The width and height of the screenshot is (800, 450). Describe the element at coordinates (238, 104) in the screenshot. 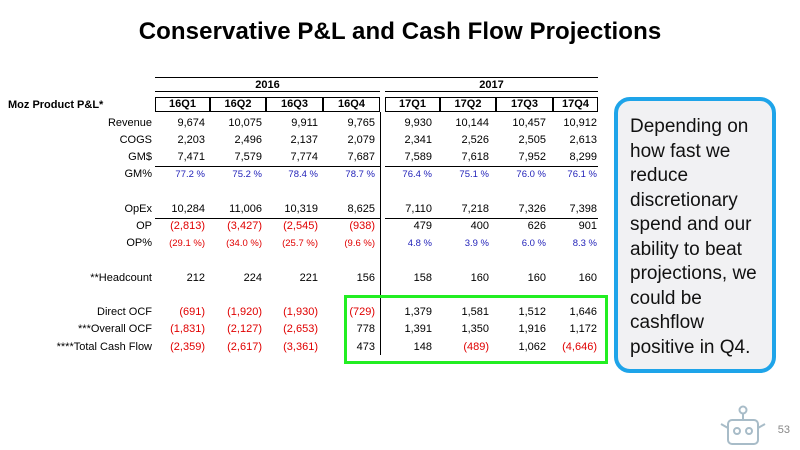

I see `quarter-header: 16Q2` at that location.